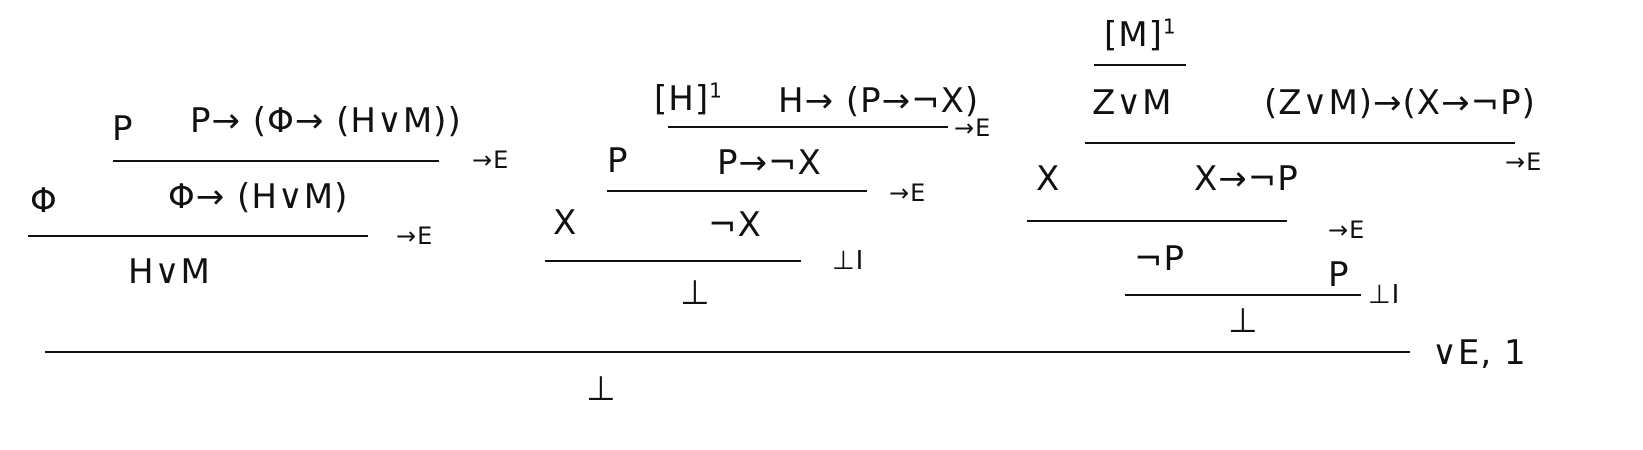 The height and width of the screenshot is (450, 1643). What do you see at coordinates (1243, 321) in the screenshot?
I see `derived-bottom-right: ⊥` at bounding box center [1243, 321].